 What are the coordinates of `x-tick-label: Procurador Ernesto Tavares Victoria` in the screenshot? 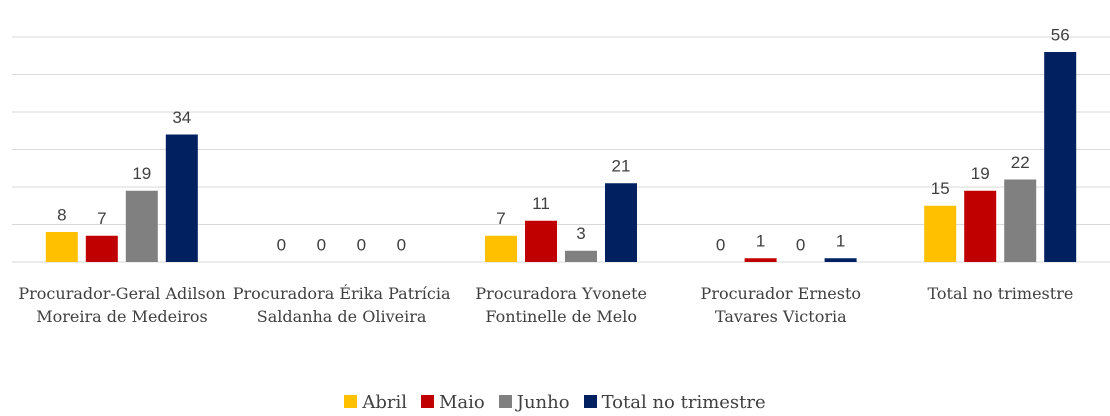 It's located at (781, 305).